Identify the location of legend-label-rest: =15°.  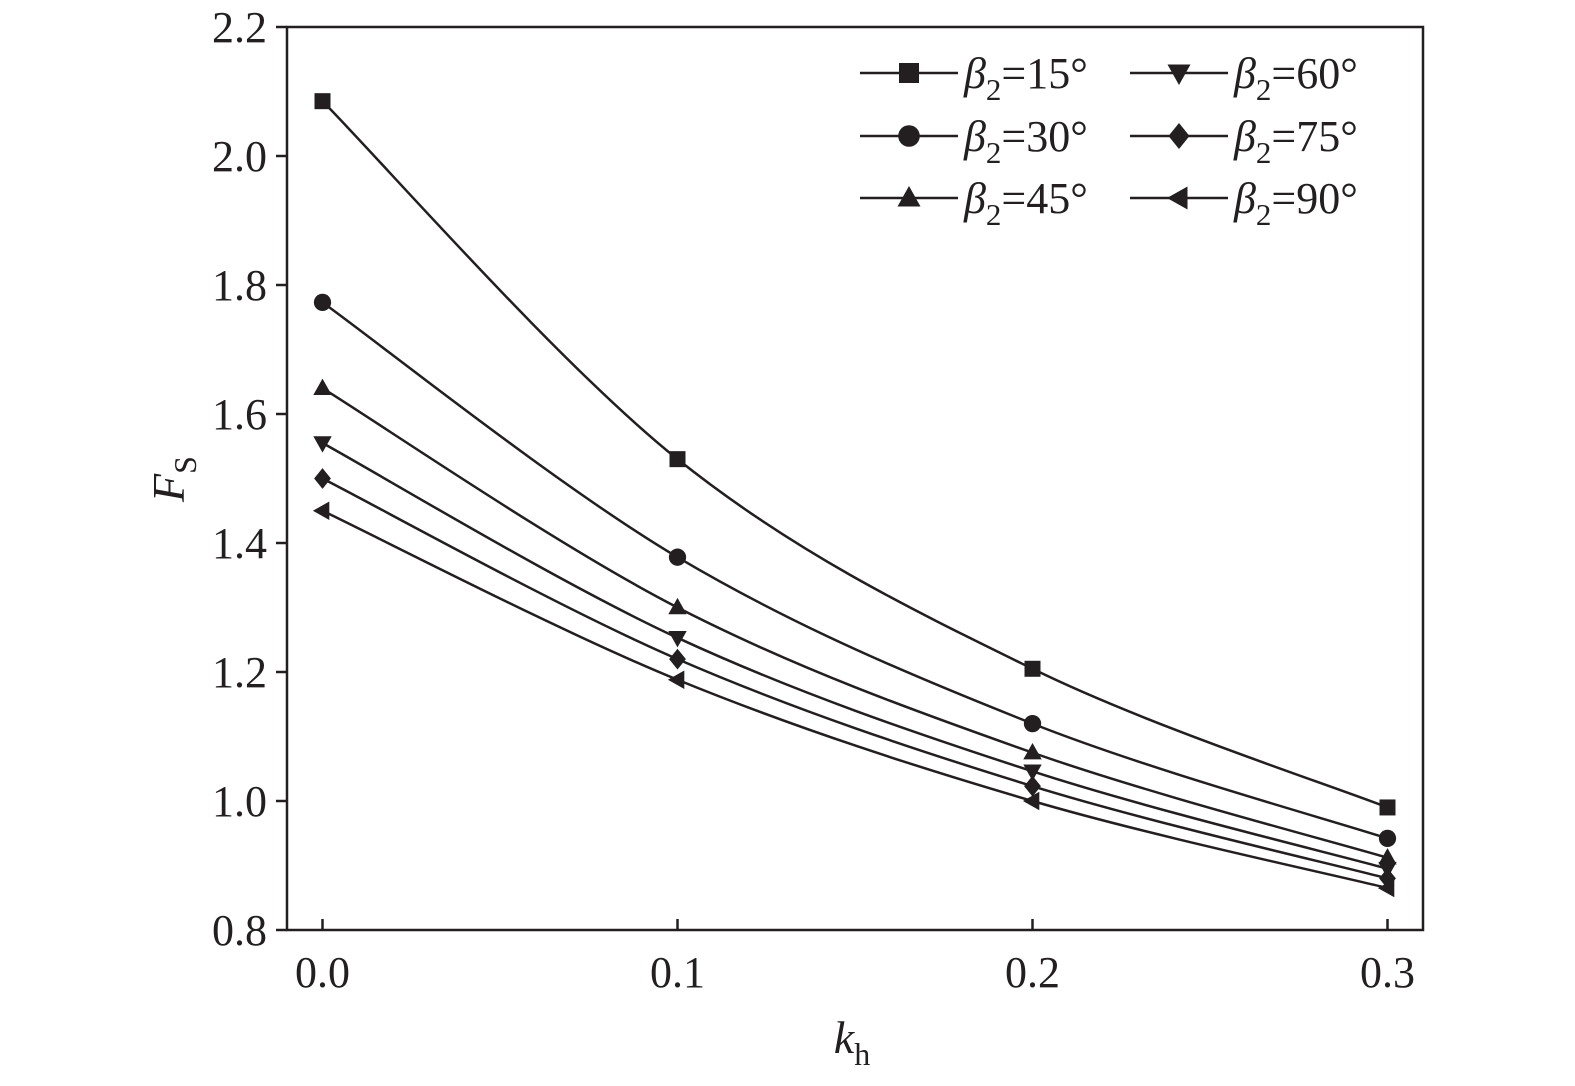
(1044, 73).